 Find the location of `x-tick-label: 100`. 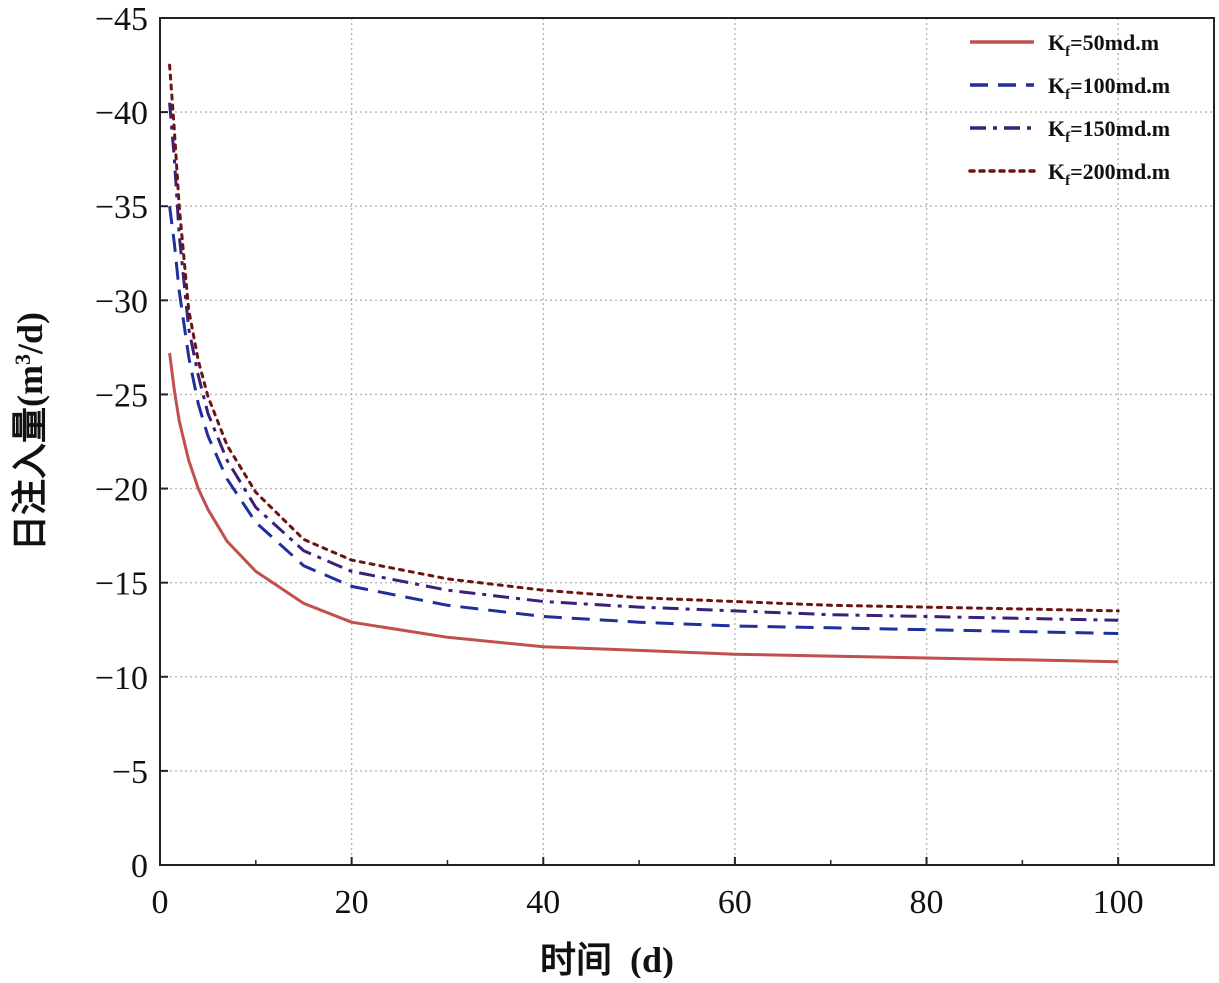

x-tick-label: 100 is located at coordinates (1118, 902).